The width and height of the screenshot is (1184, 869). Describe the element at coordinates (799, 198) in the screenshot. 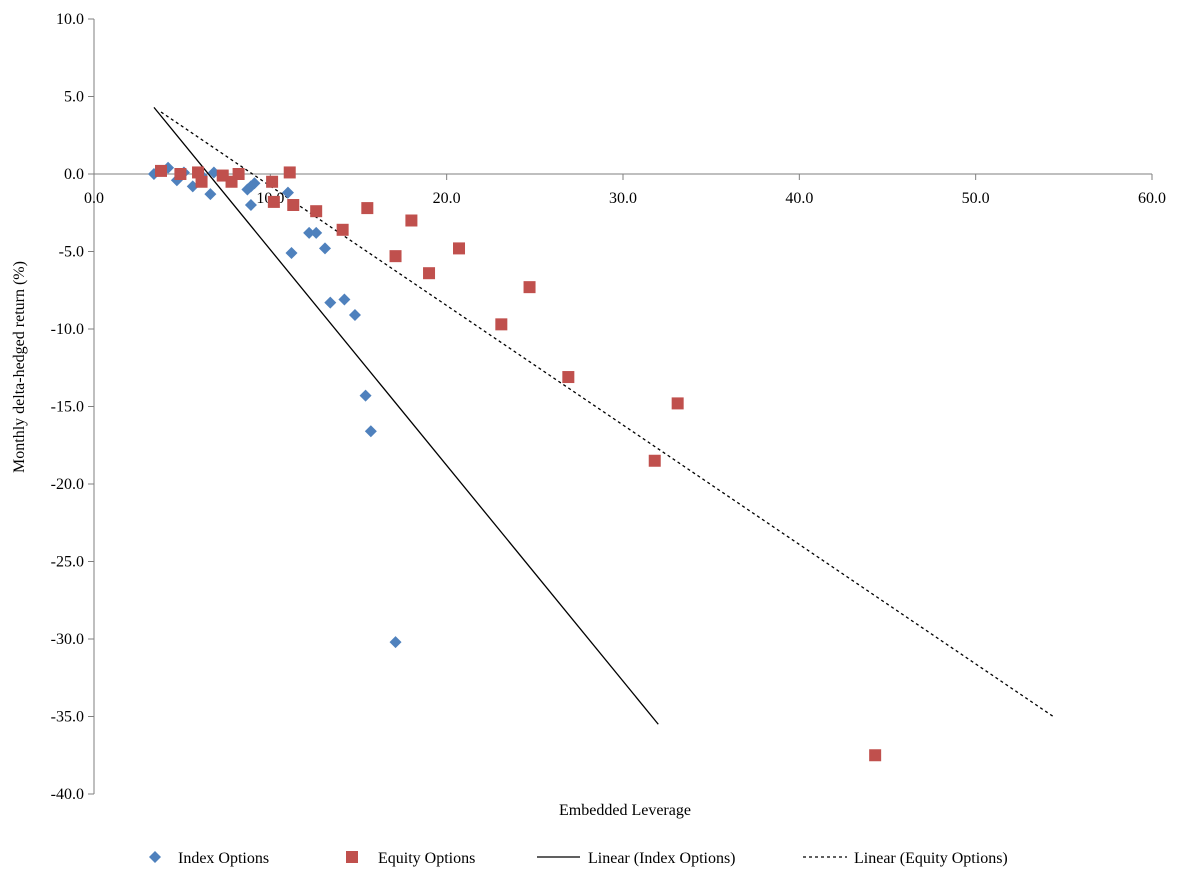

I see `x-tick-label: 40.0` at that location.